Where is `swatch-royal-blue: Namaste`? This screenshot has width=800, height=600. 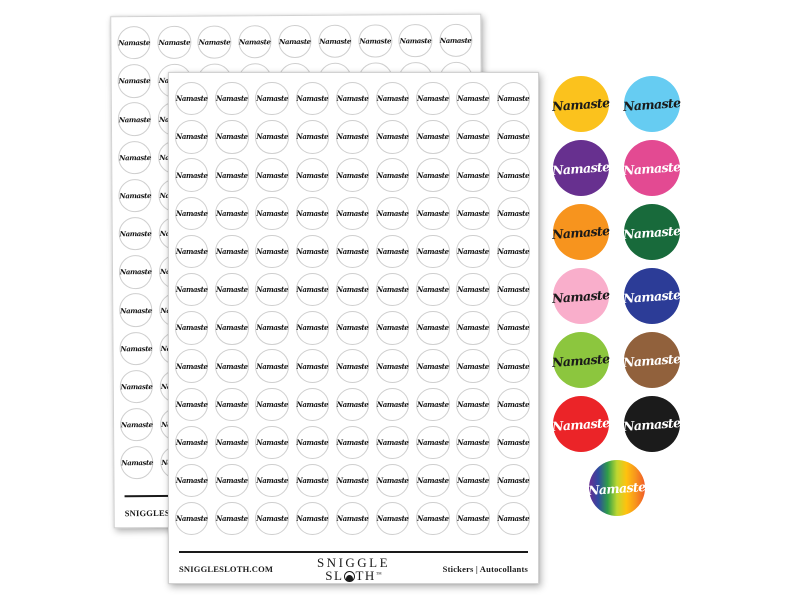 swatch-royal-blue: Namaste is located at coordinates (652, 296).